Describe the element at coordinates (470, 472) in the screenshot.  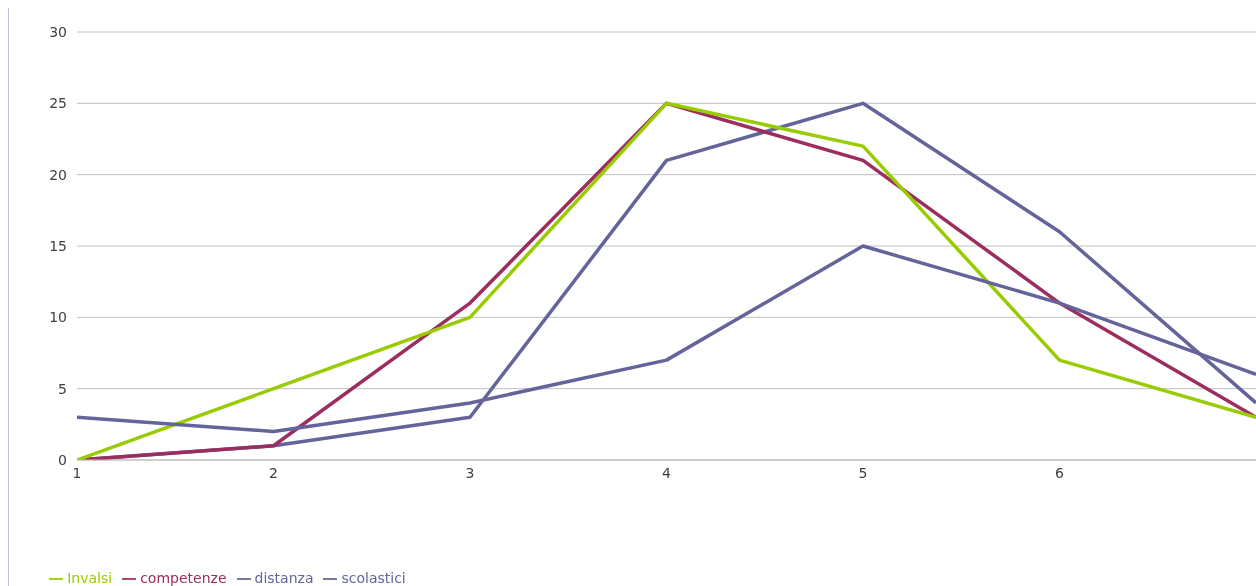
I see `x-tick-label: 3` at that location.